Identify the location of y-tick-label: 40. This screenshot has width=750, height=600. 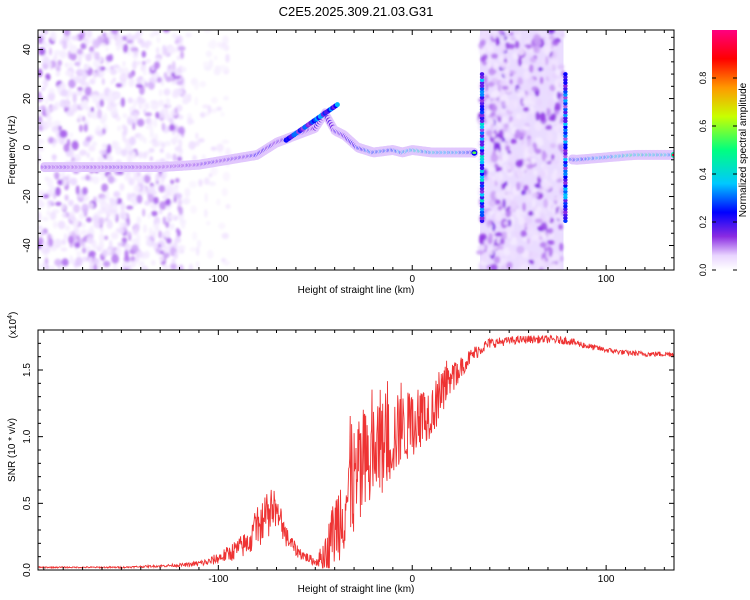
(27, 50).